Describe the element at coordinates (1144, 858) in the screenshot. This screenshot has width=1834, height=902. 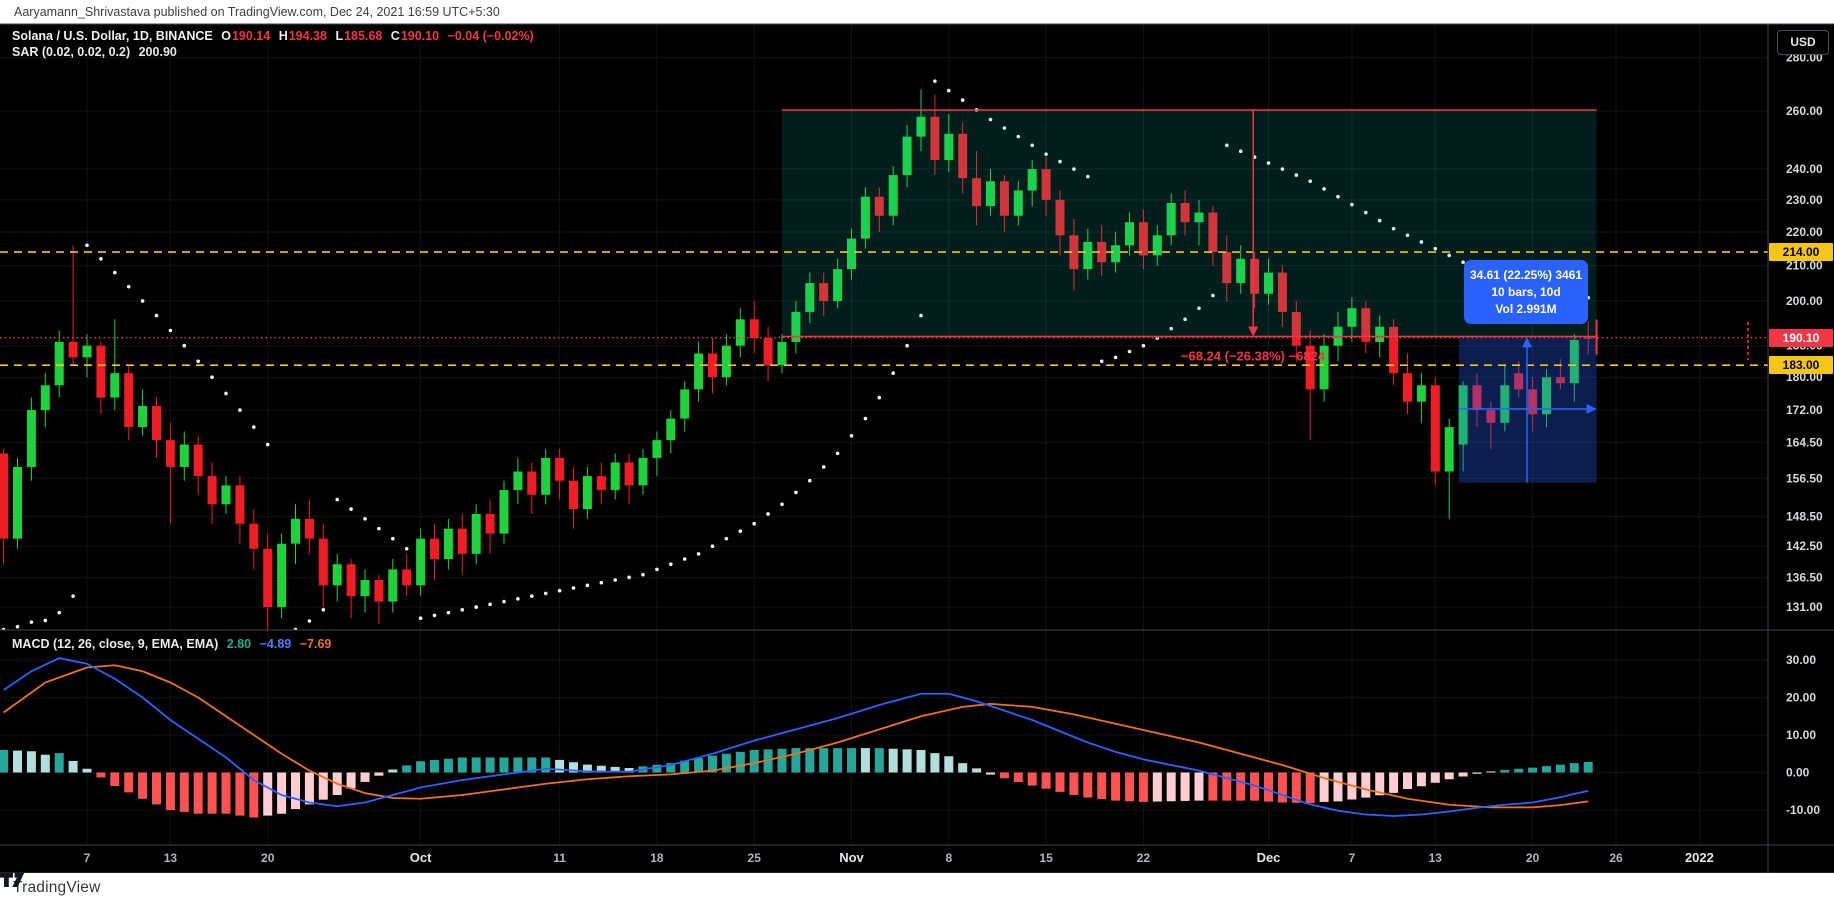
I see `svg-text: 22` at that location.